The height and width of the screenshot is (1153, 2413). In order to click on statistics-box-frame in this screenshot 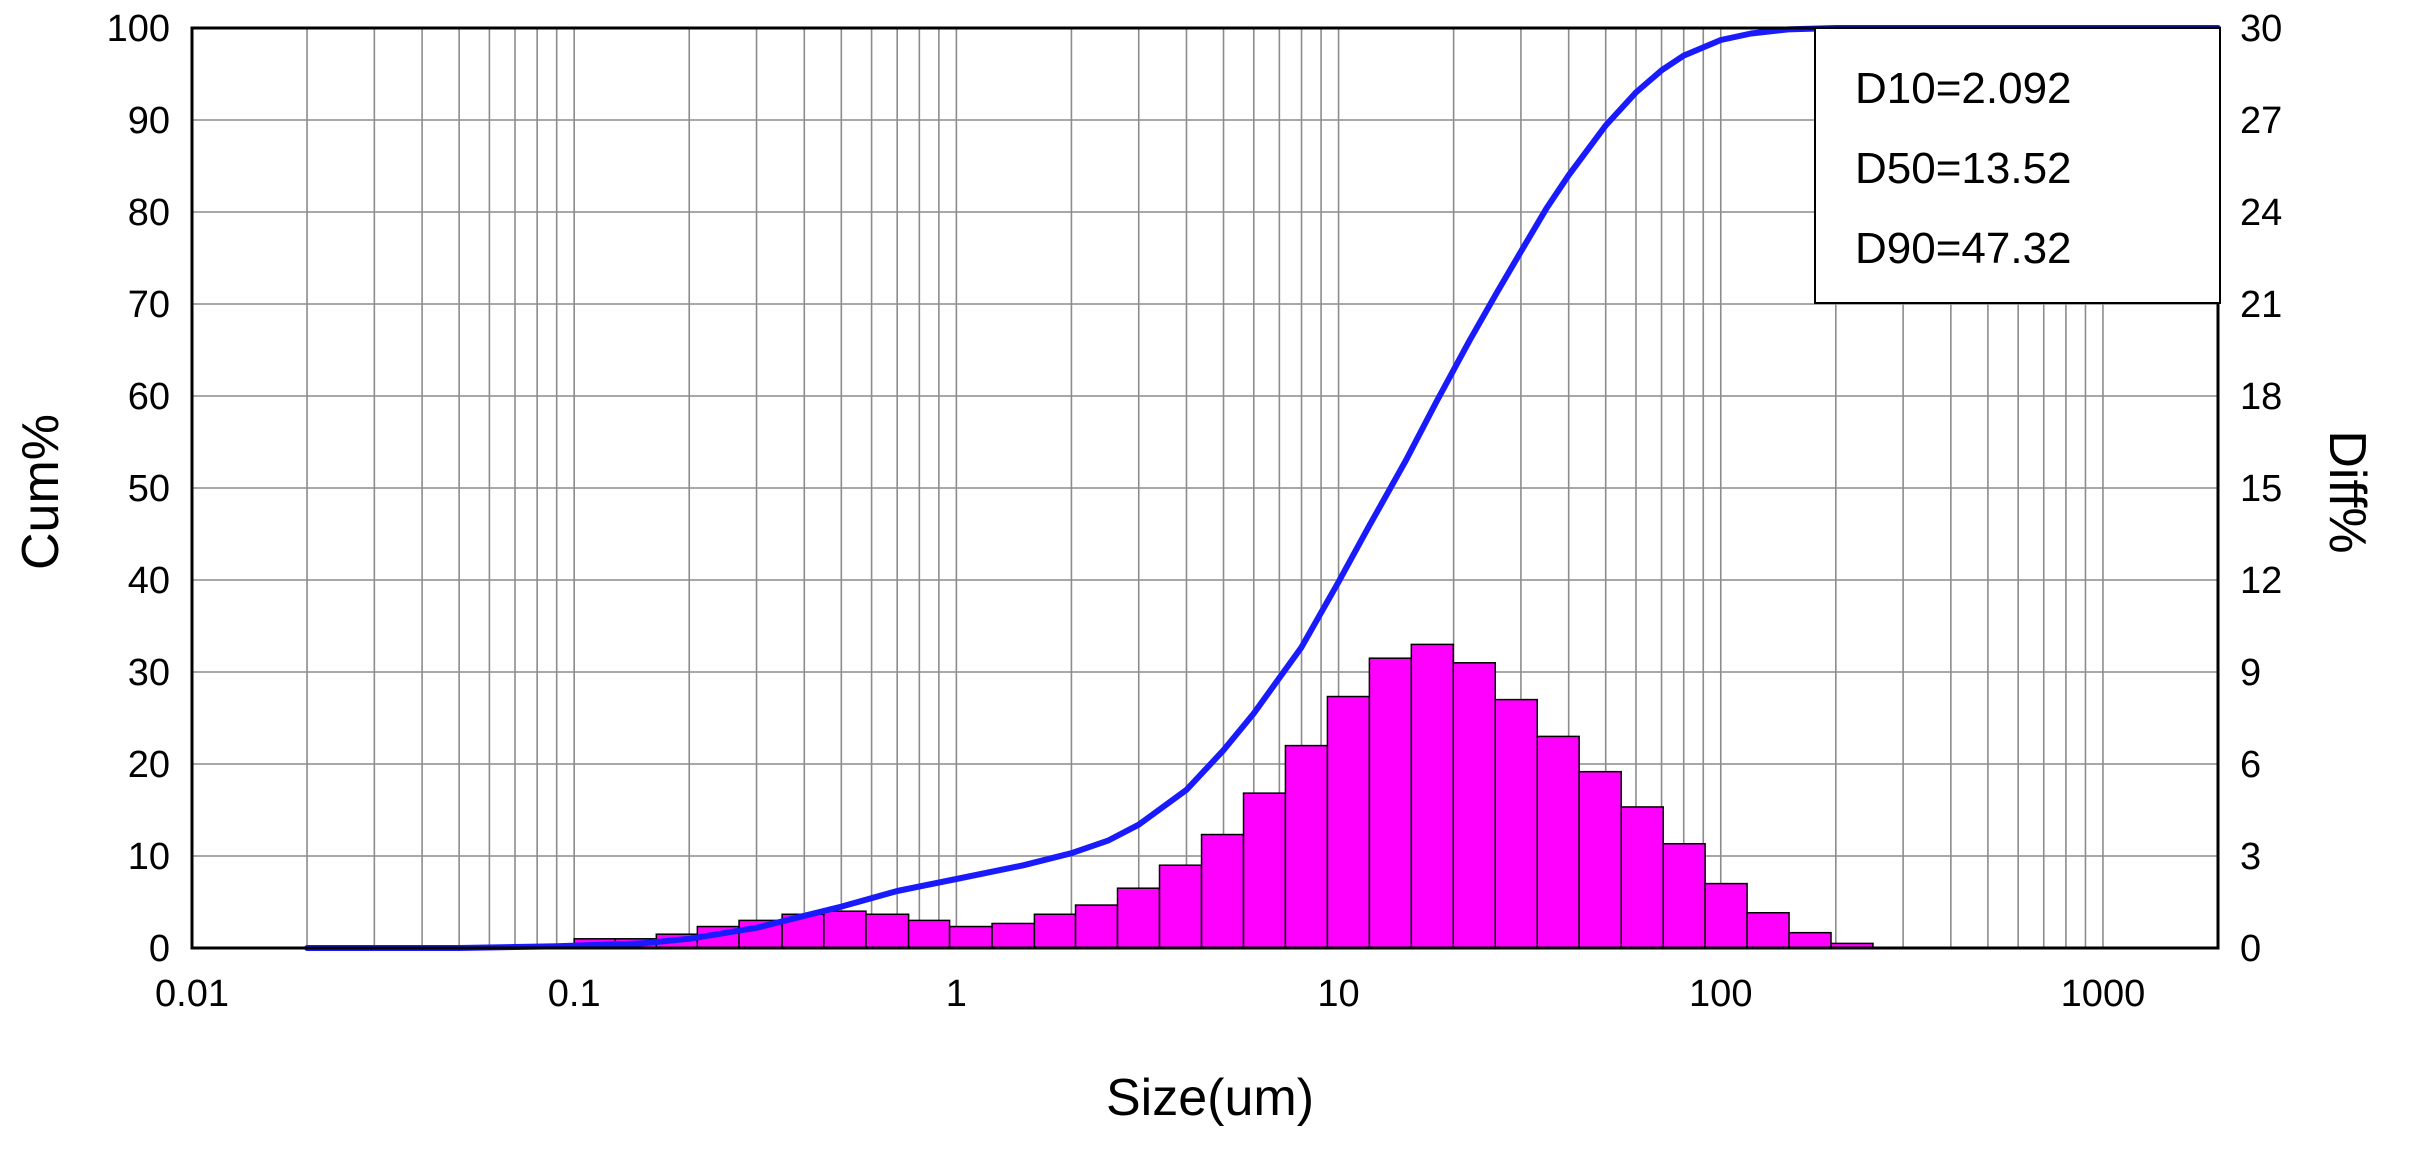, I will do `click(2017, 165)`.